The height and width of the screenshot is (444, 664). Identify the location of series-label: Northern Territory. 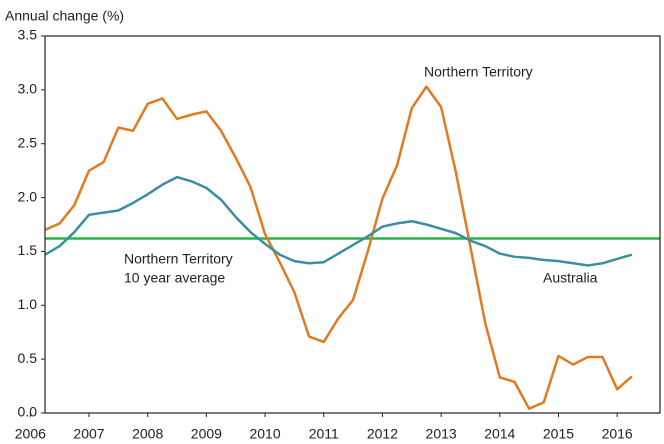
(478, 72).